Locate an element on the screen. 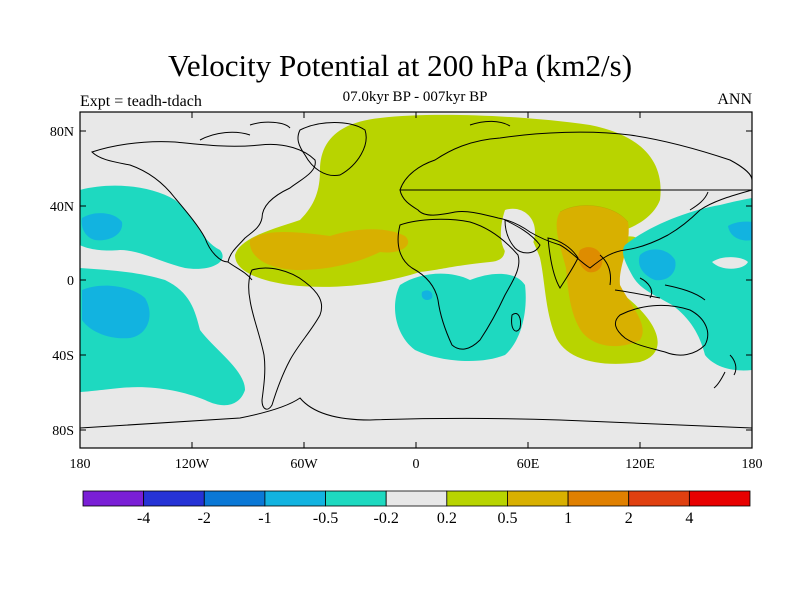 This screenshot has width=800, height=600. coastline-eurasia is located at coordinates (575, 200).